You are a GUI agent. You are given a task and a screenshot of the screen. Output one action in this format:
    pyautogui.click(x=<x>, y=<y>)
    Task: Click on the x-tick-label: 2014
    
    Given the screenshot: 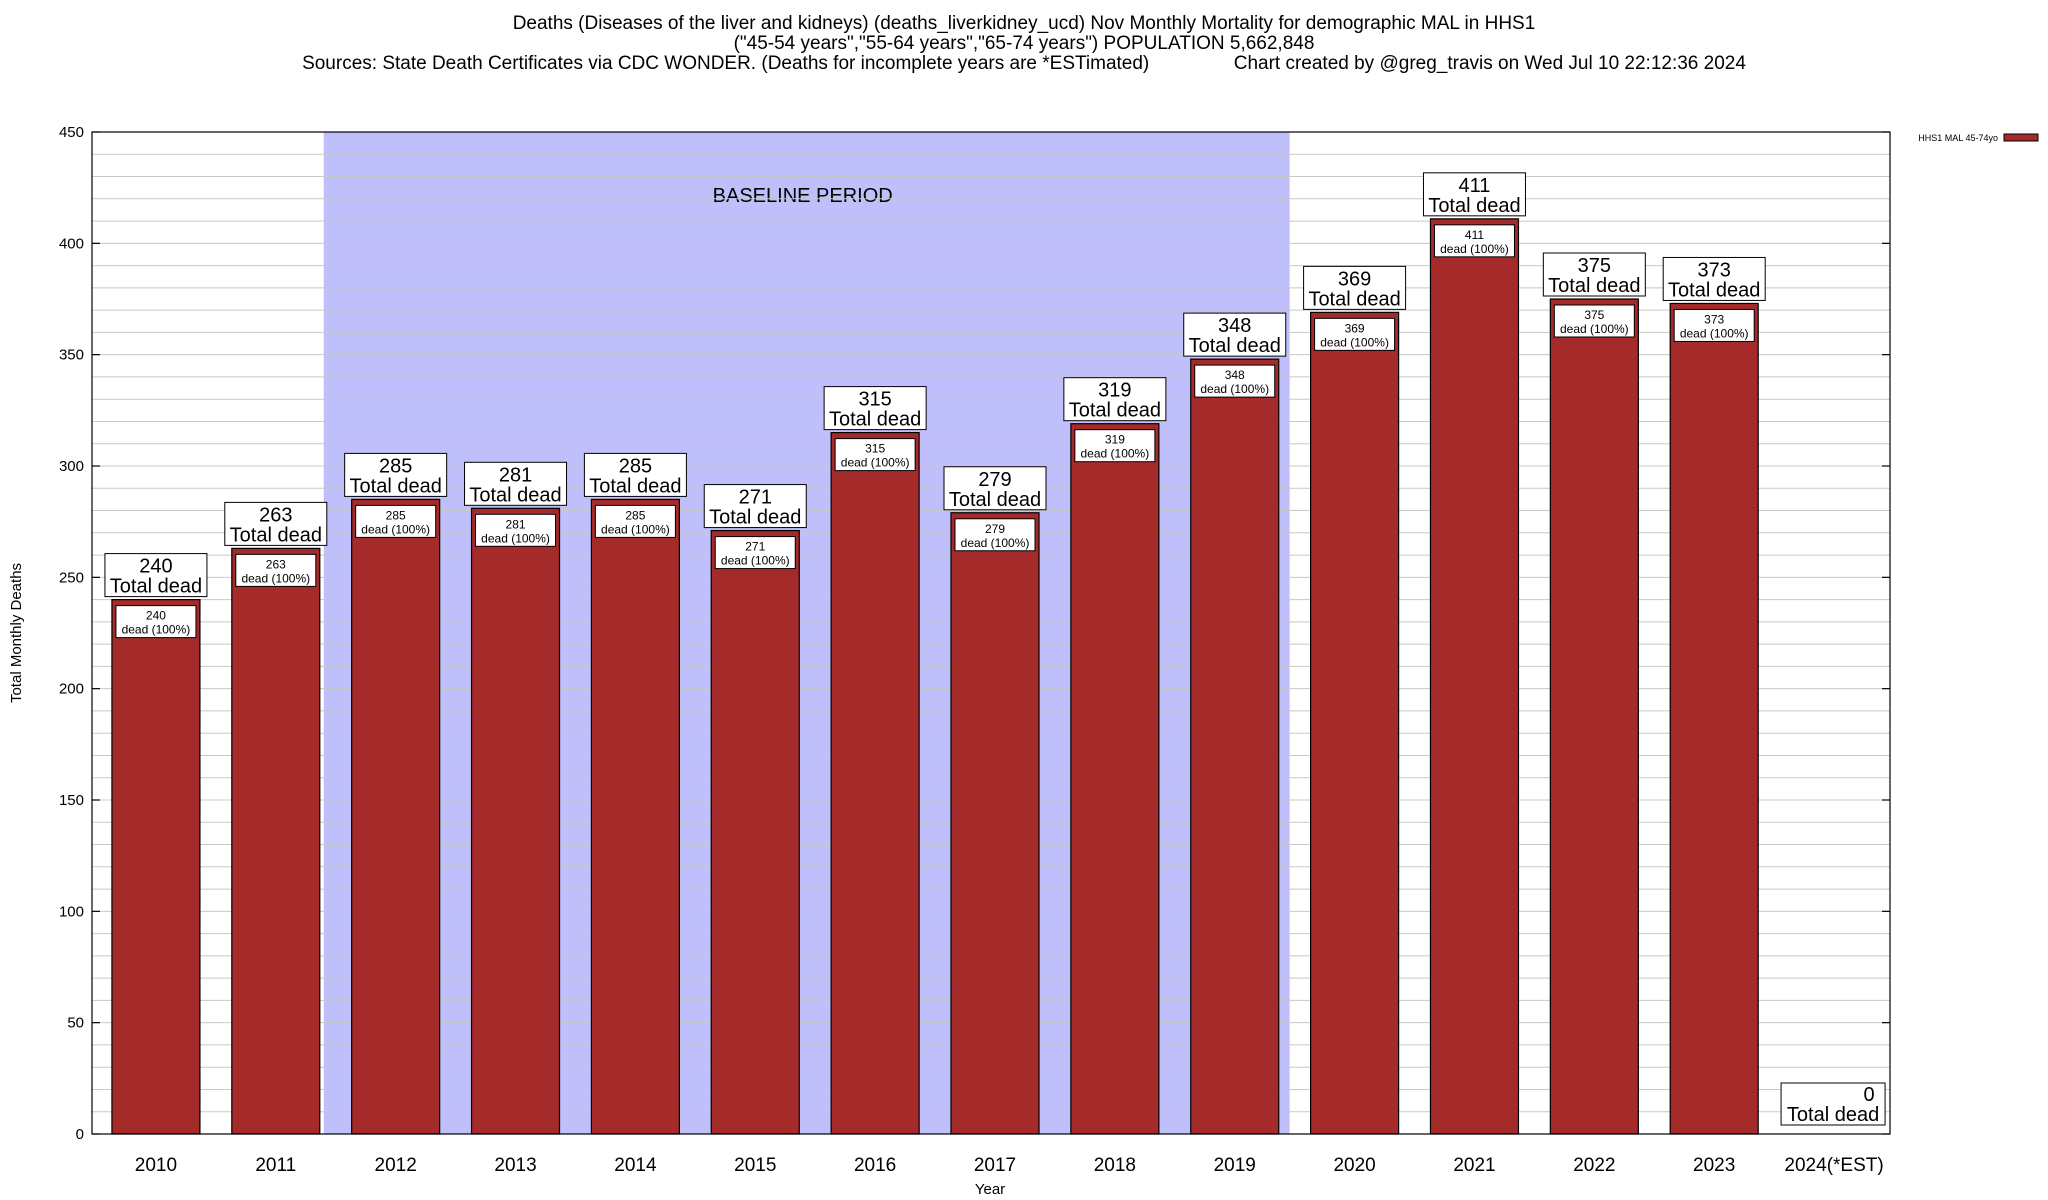 What is the action you would take?
    pyautogui.click(x=635, y=1165)
    